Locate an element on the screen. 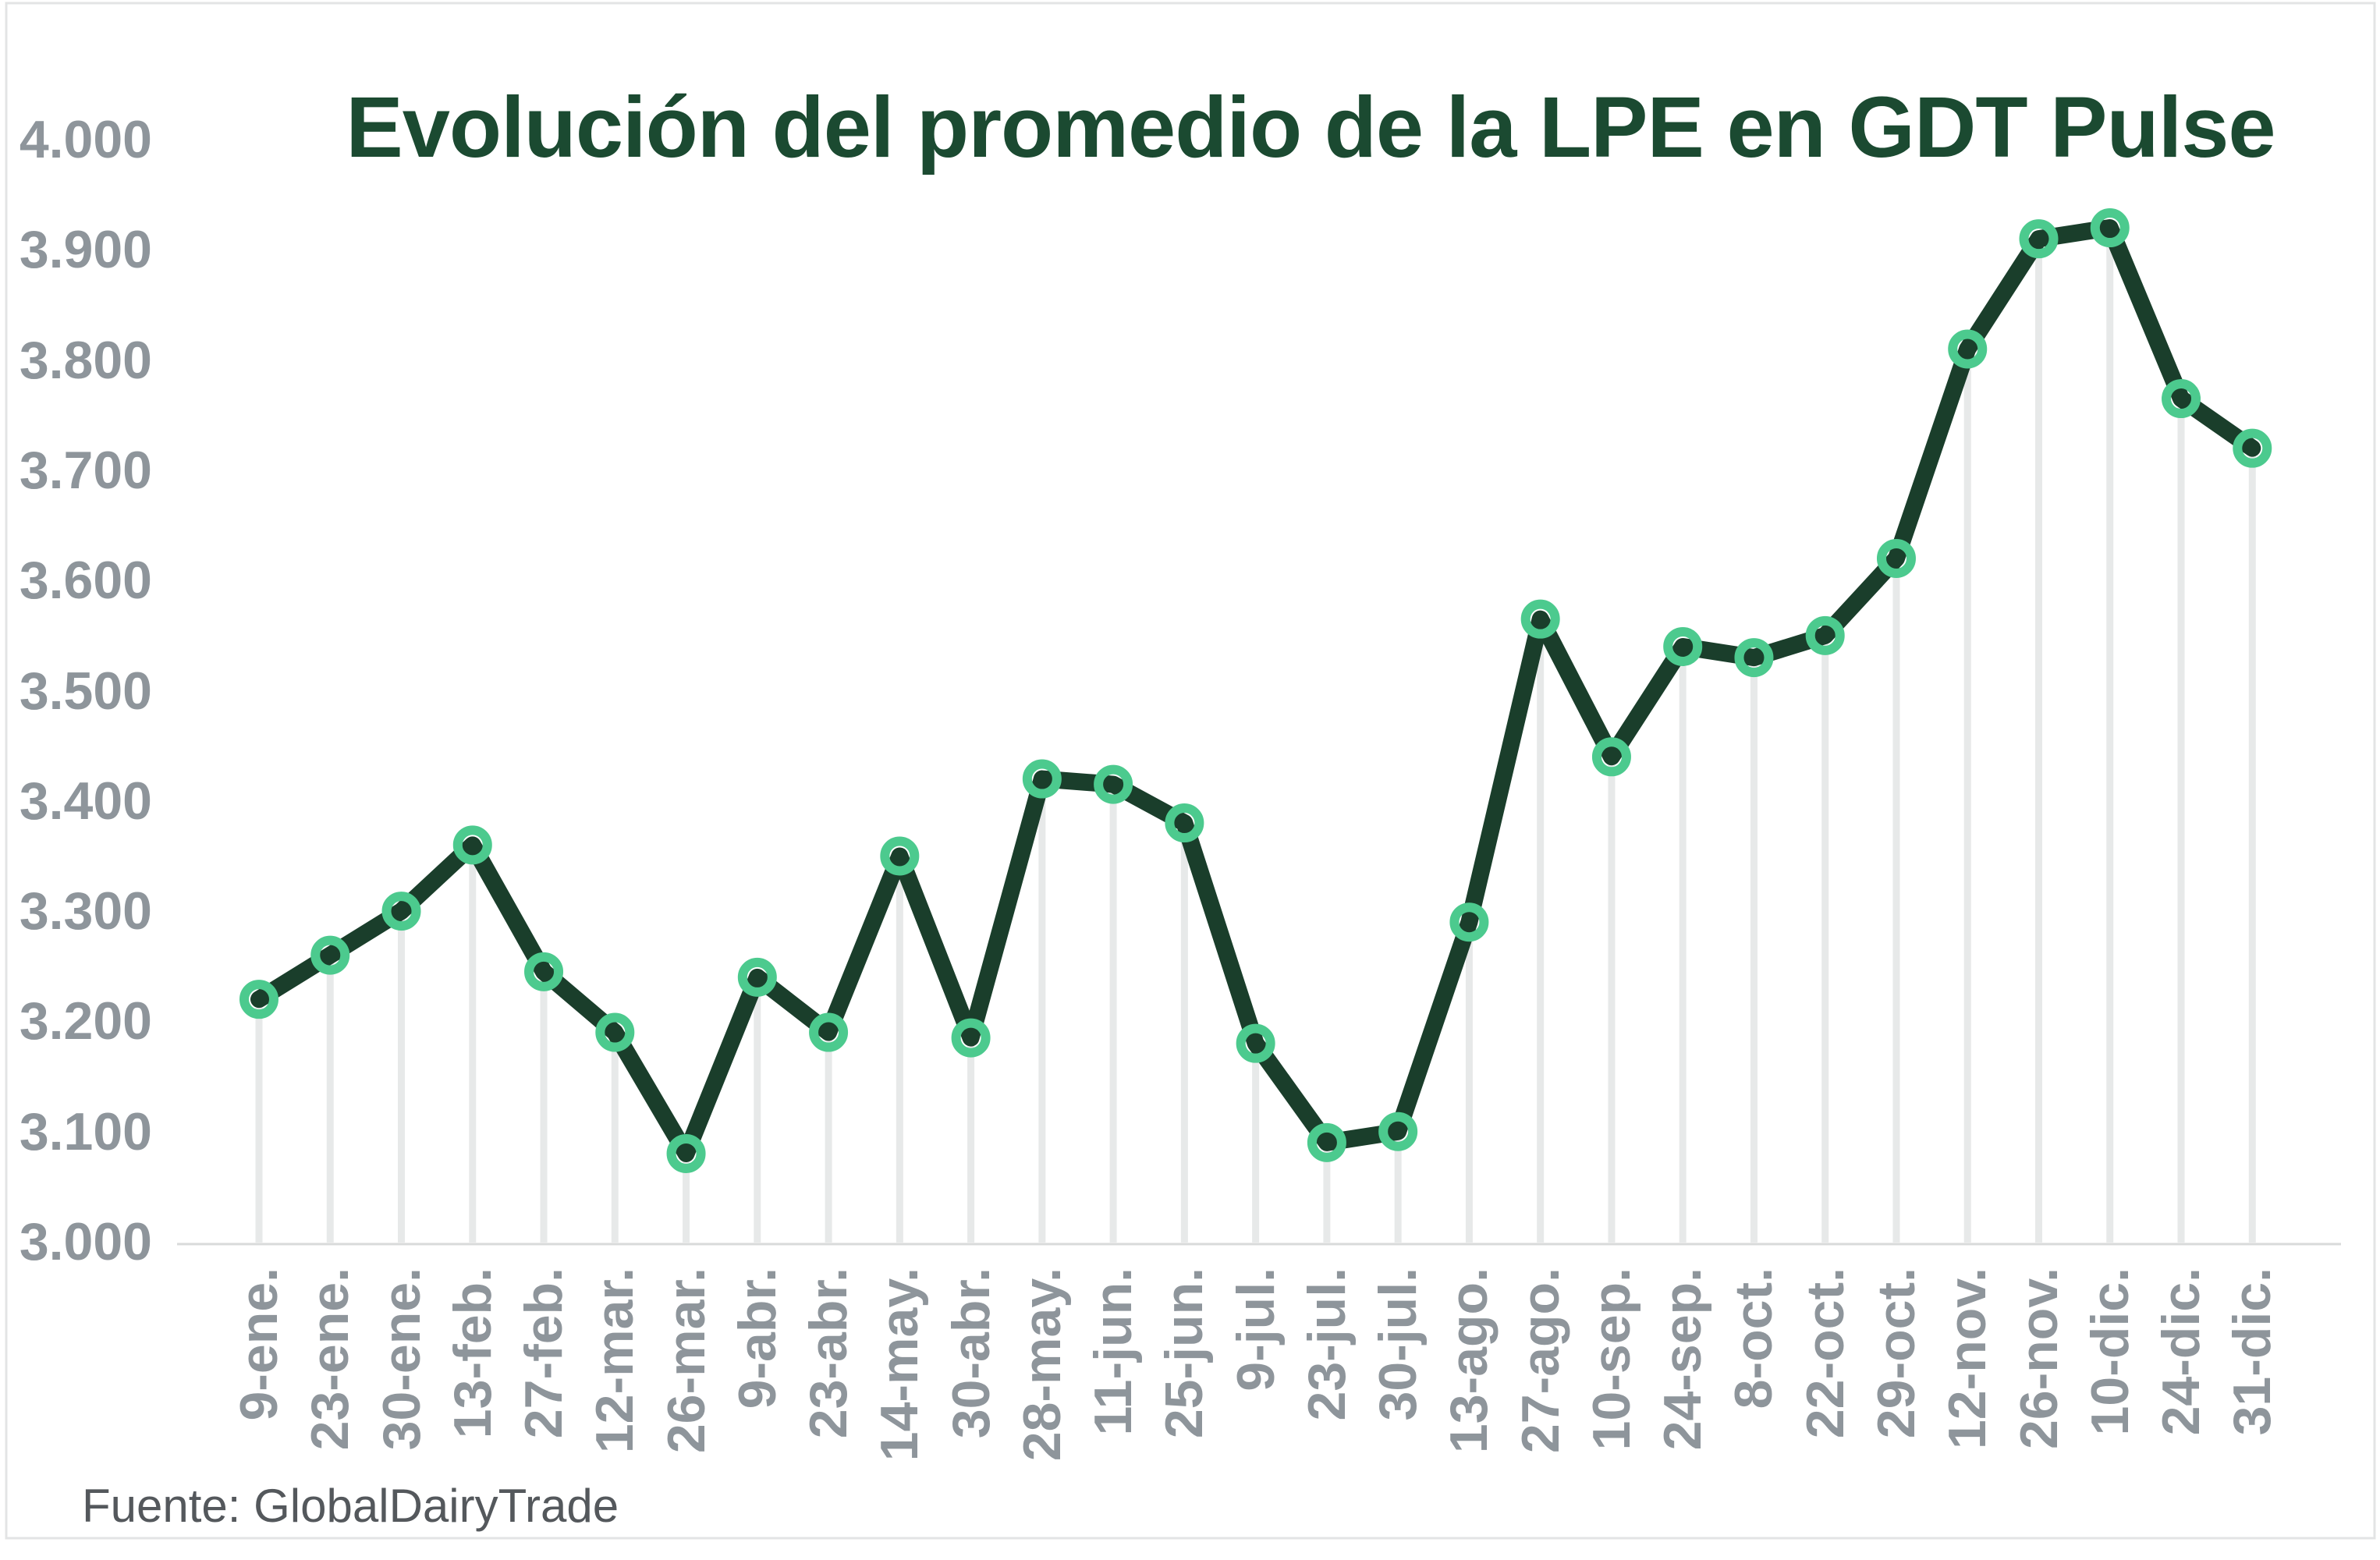 Image resolution: width=2380 pixels, height=1560 pixels. x-tick-label: 25-jun. is located at coordinates (1185, 1354).